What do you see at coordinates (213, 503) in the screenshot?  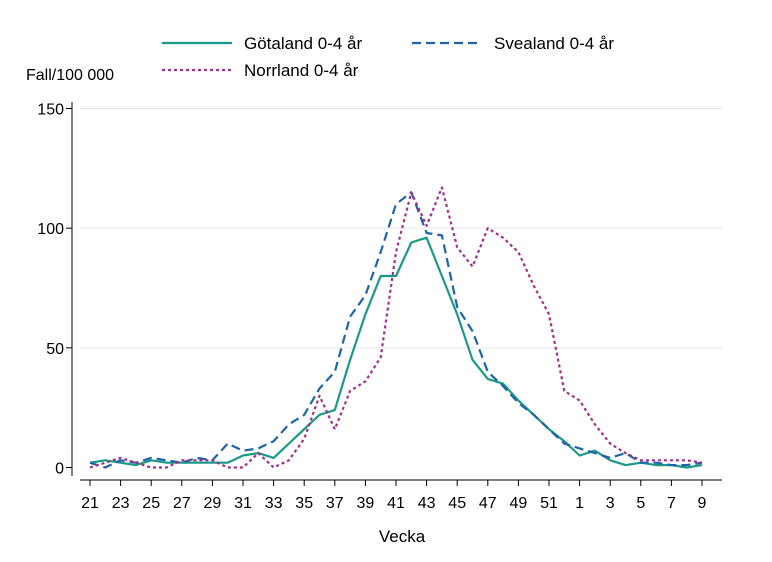 I see `x-tick-label: 29` at bounding box center [213, 503].